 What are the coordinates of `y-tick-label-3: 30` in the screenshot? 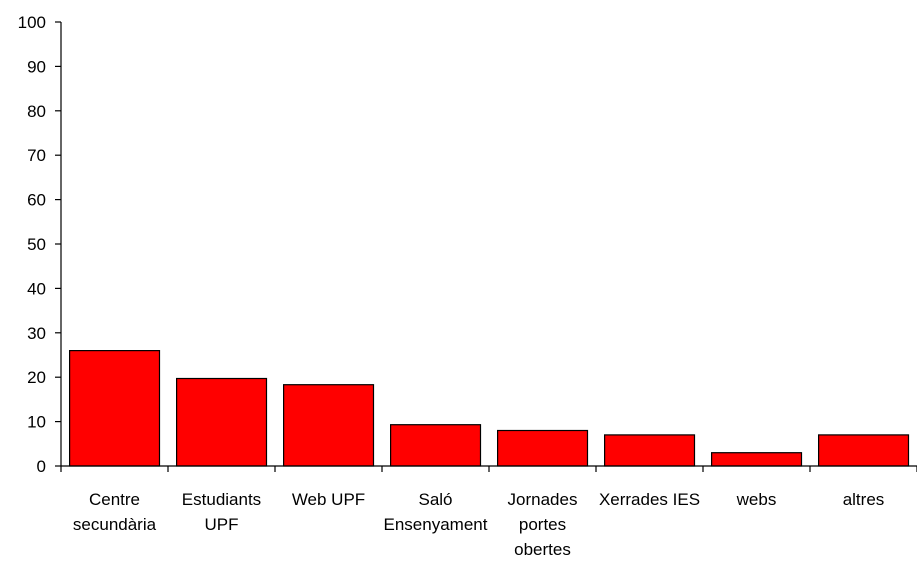 It's located at (36, 333).